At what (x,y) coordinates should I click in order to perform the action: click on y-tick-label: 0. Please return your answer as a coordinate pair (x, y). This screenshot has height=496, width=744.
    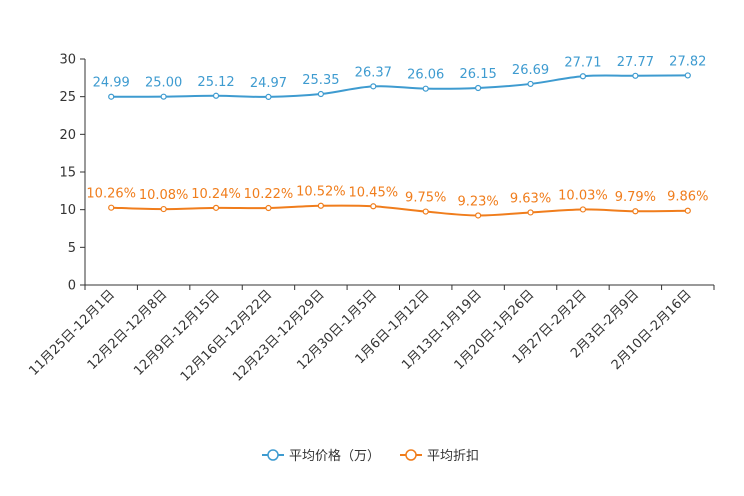
    Looking at the image, I should click on (72, 286).